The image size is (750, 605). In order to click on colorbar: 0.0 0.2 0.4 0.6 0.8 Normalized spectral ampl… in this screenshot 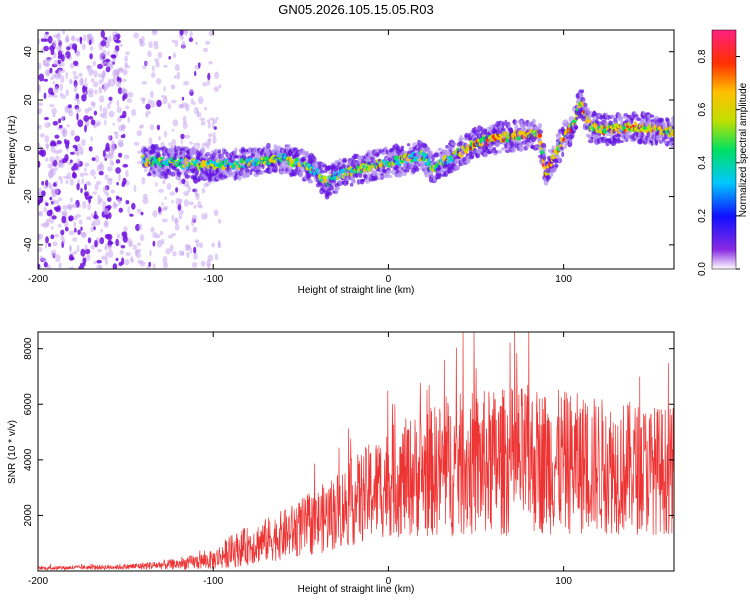, I will do `click(723, 152)`.